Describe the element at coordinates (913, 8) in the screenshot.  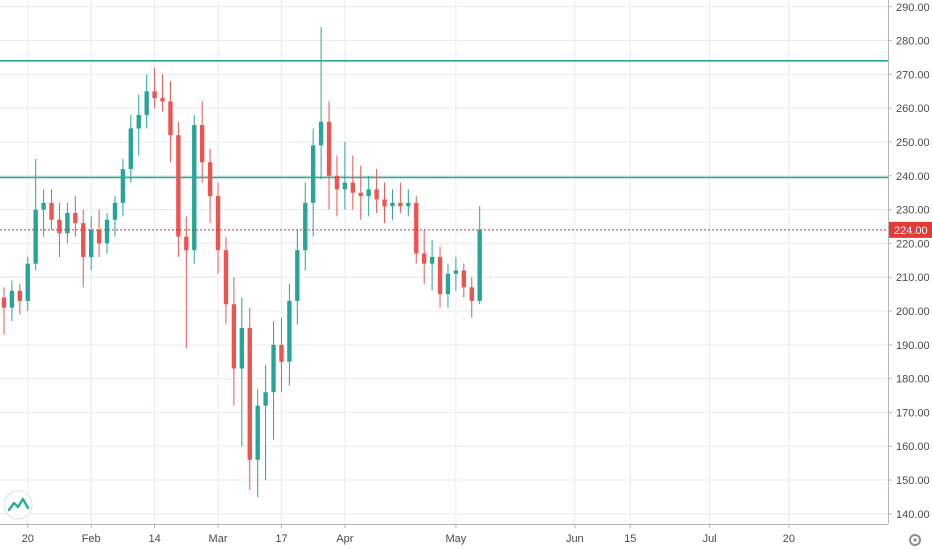
I see `y-tick-label: 290.00` at that location.